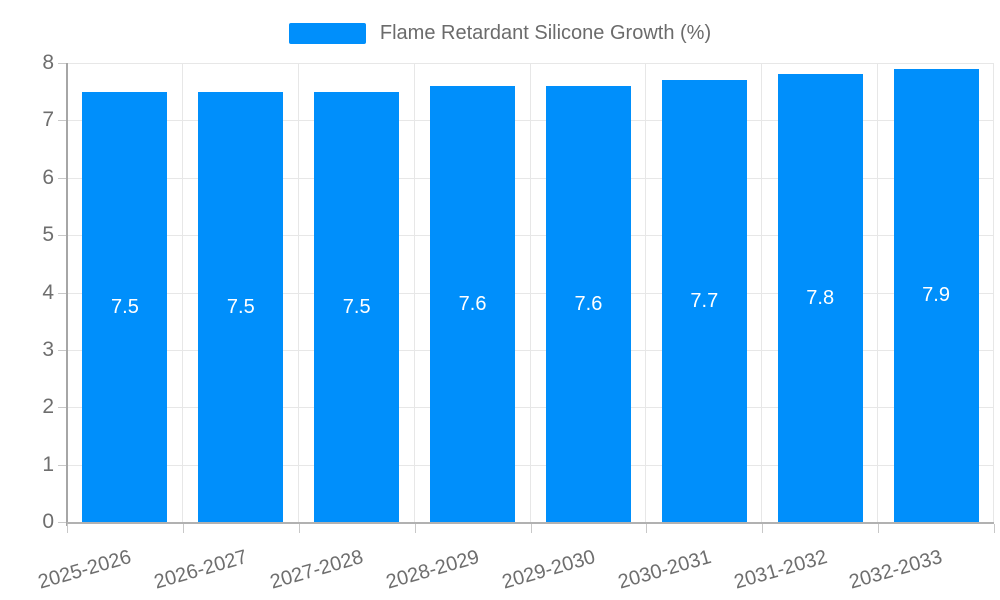 Image resolution: width=1000 pixels, height=600 pixels. I want to click on y-axis-label-0: 0, so click(48, 521).